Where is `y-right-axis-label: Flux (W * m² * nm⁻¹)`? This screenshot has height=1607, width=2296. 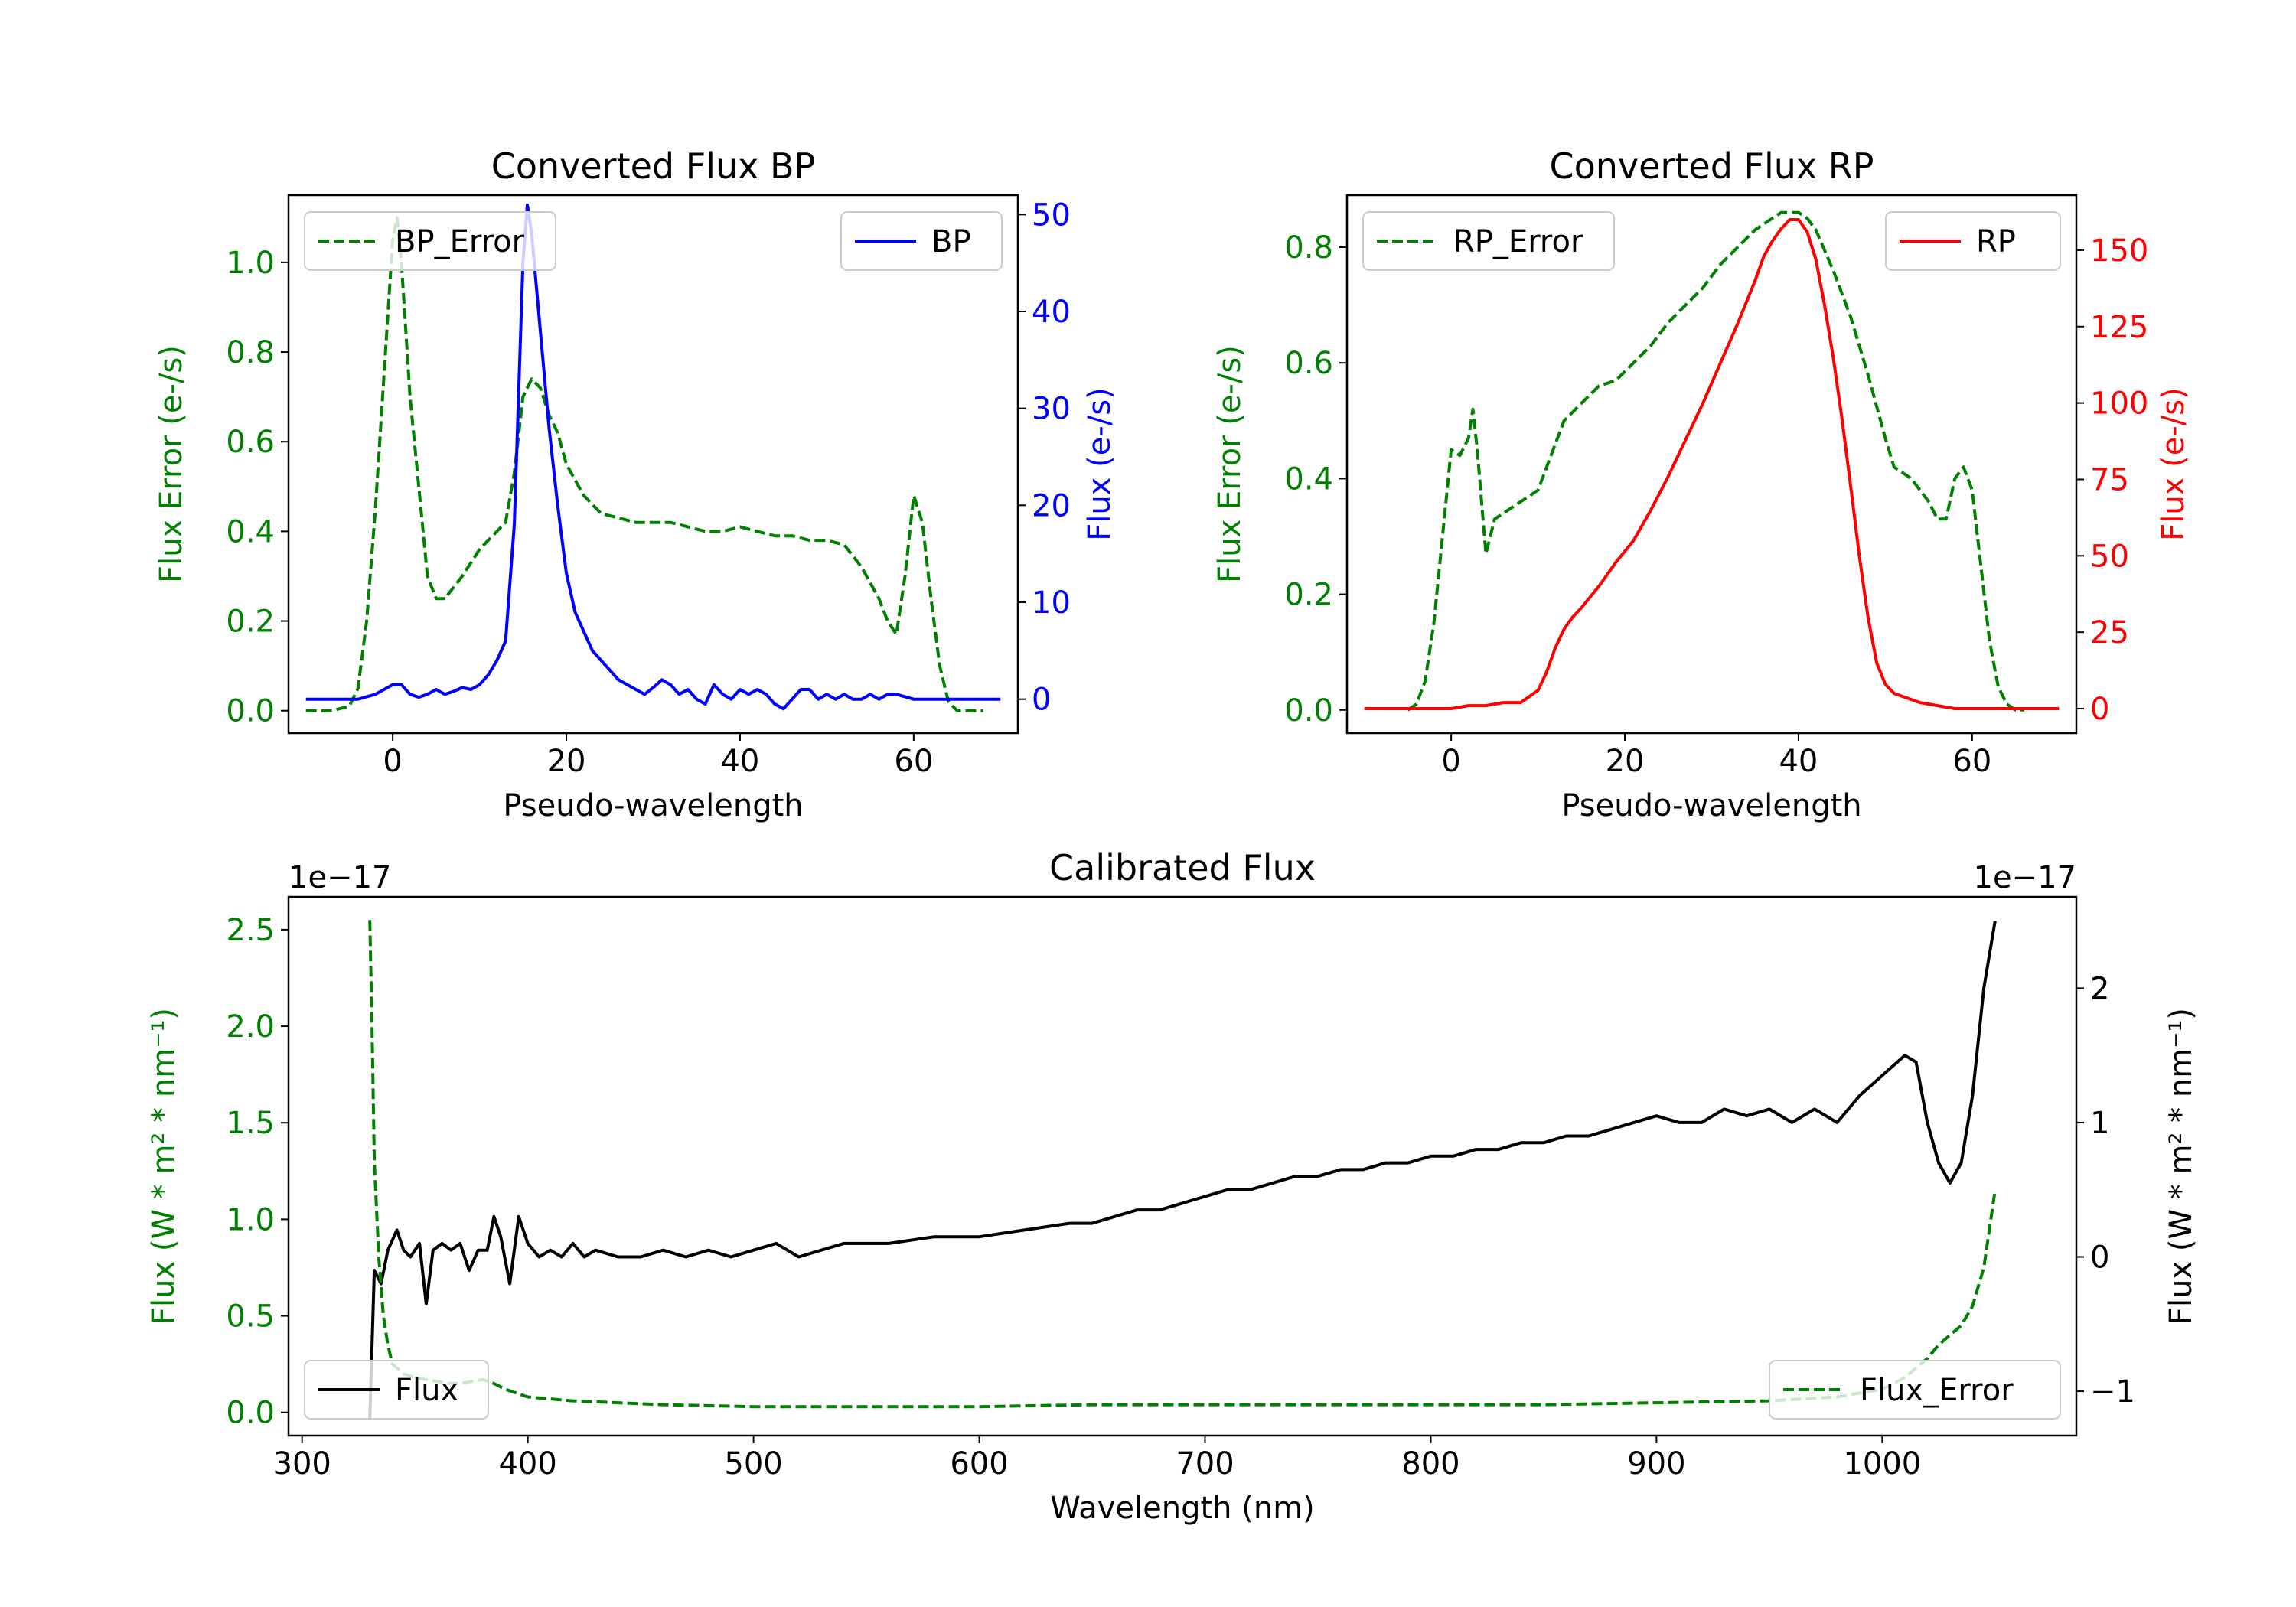 y-right-axis-label: Flux (W * m² * nm⁻¹) is located at coordinates (2181, 1166).